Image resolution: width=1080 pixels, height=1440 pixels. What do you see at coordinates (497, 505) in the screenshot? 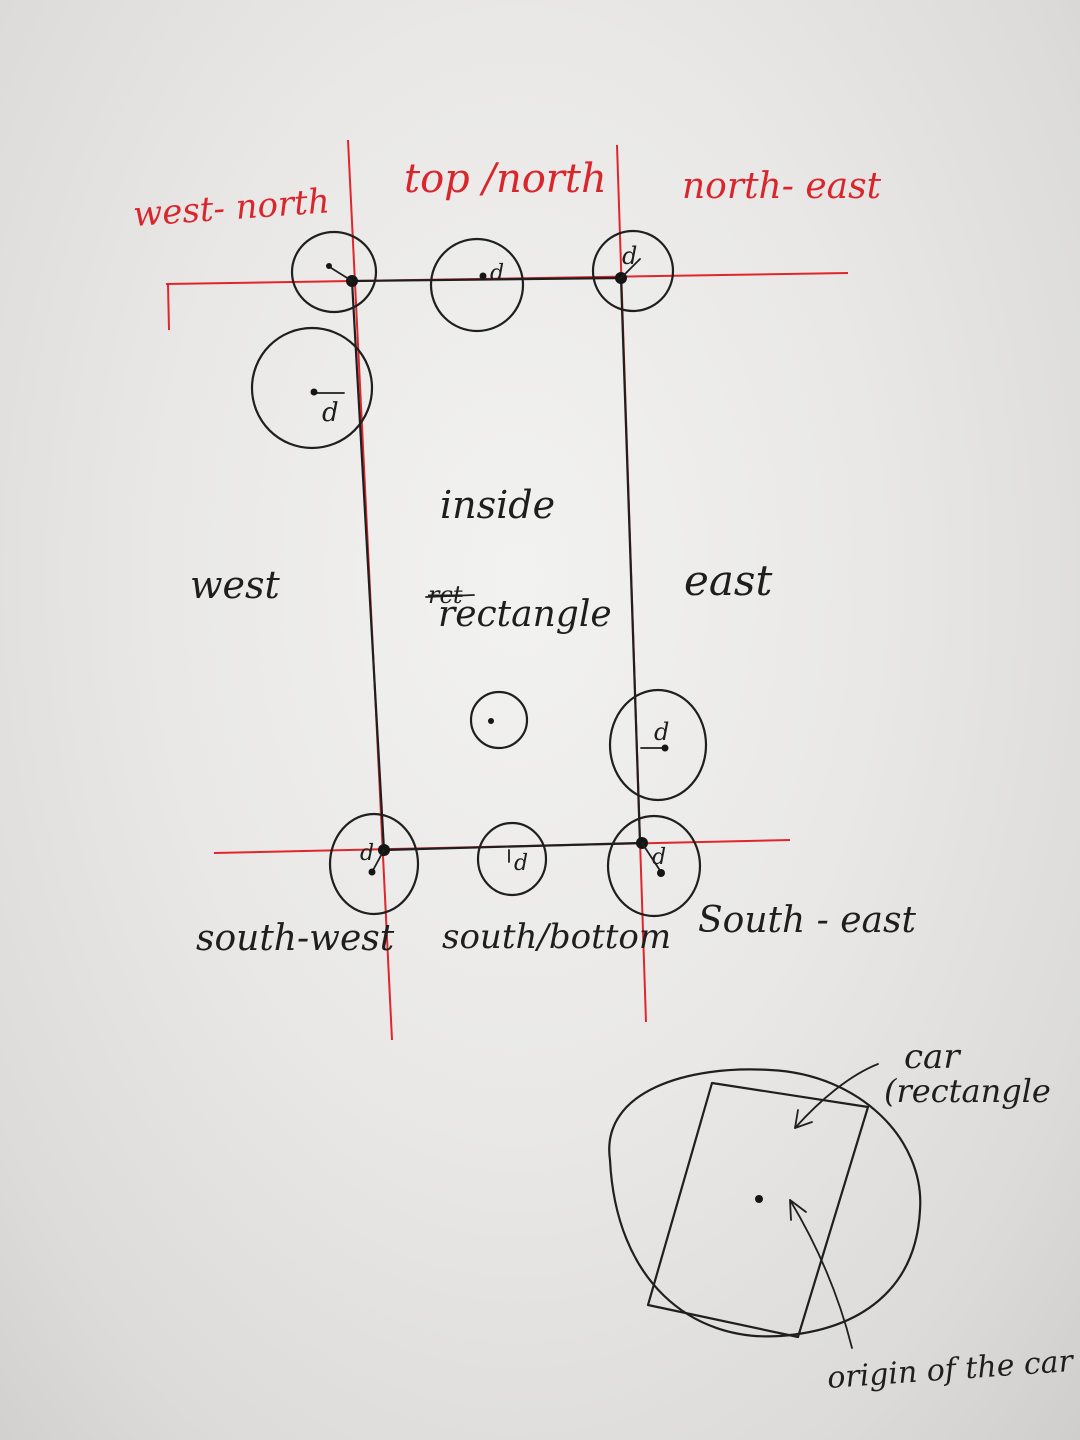
I see `label-inside: inside` at bounding box center [497, 505].